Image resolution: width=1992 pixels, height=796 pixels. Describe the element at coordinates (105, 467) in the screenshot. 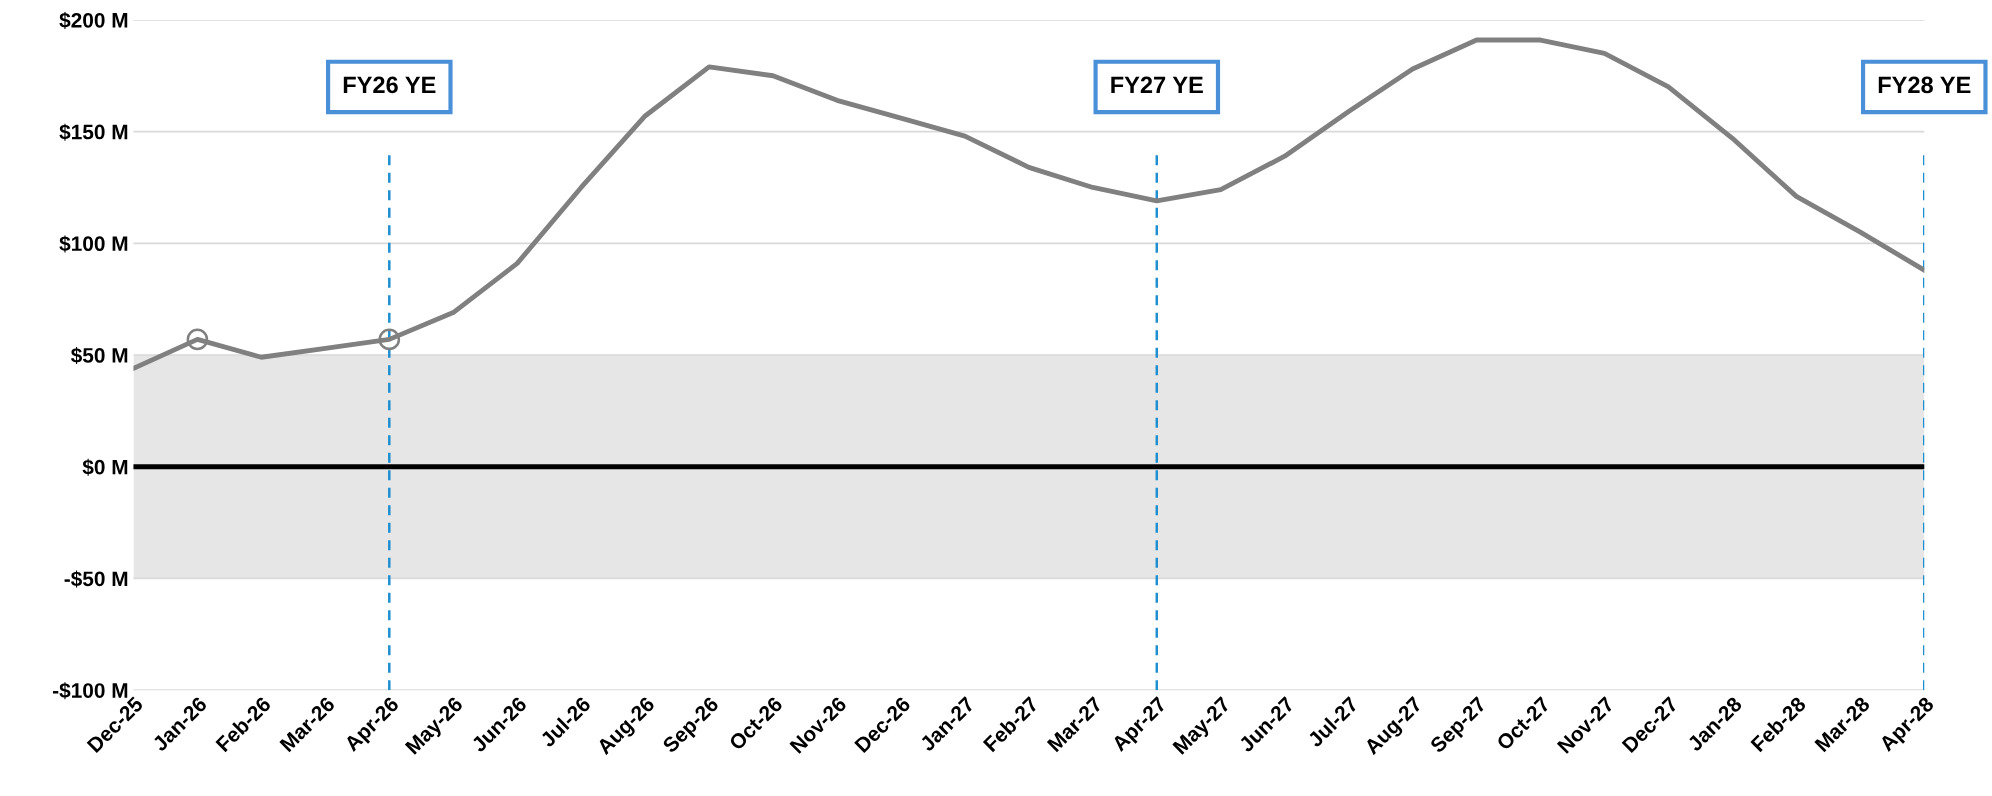

I see `y-tick-label: $0 M` at that location.